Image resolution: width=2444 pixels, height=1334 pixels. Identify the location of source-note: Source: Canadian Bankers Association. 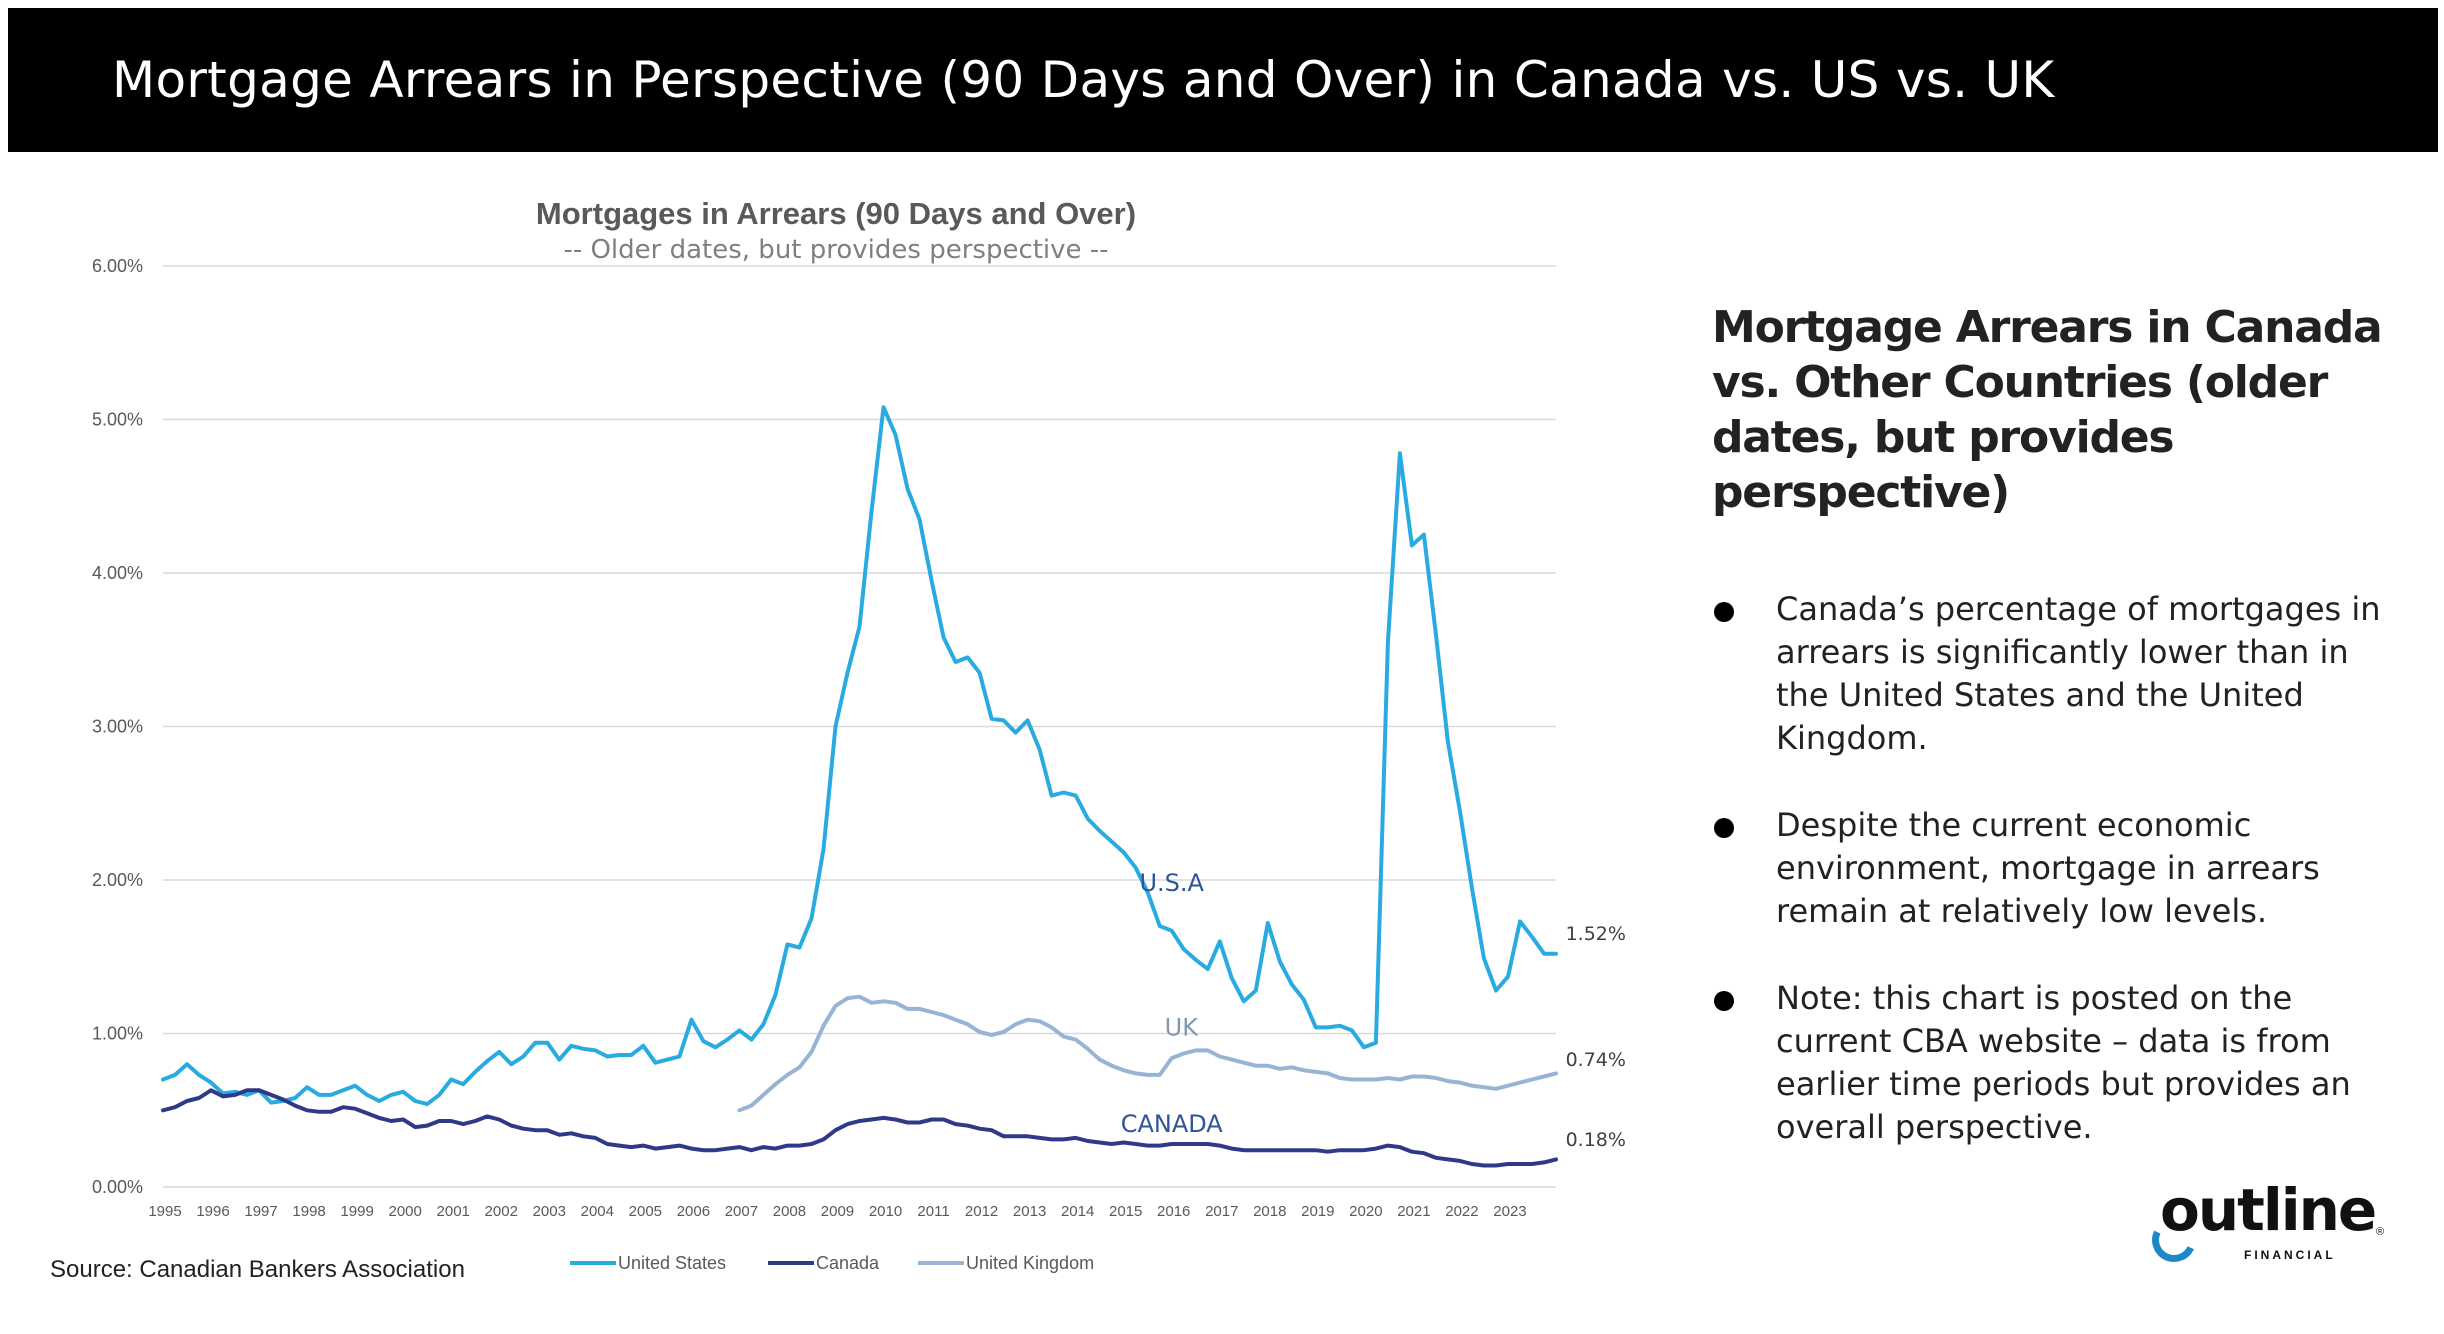
(257, 1269).